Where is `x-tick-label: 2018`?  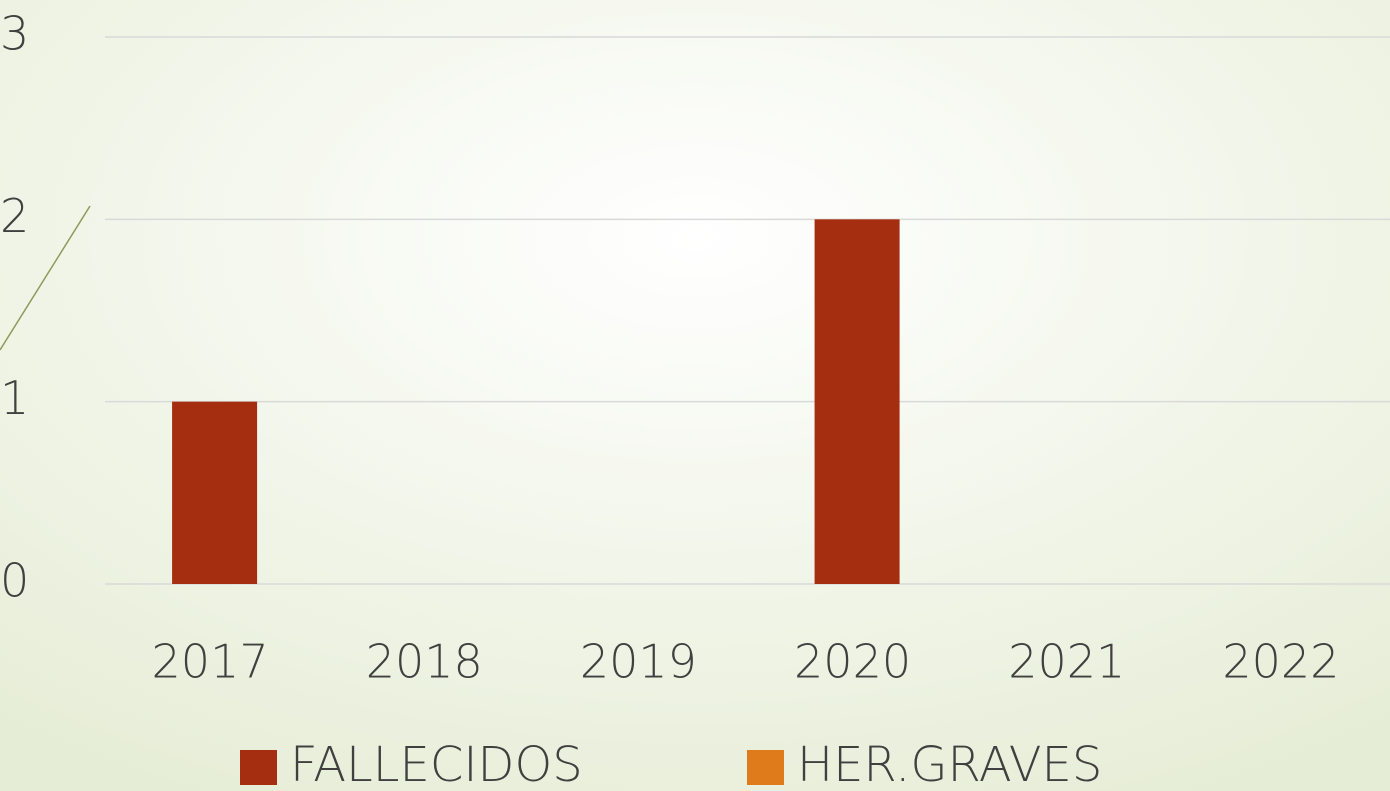
x-tick-label: 2018 is located at coordinates (424, 662).